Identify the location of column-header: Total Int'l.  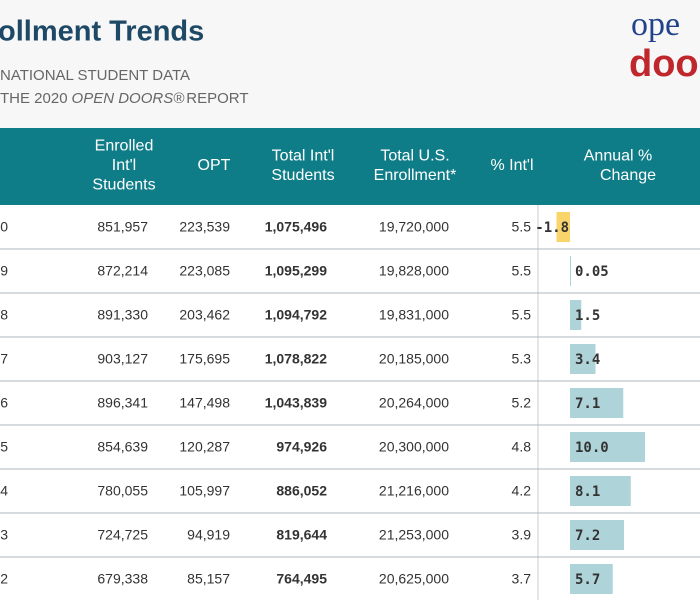
(303, 155).